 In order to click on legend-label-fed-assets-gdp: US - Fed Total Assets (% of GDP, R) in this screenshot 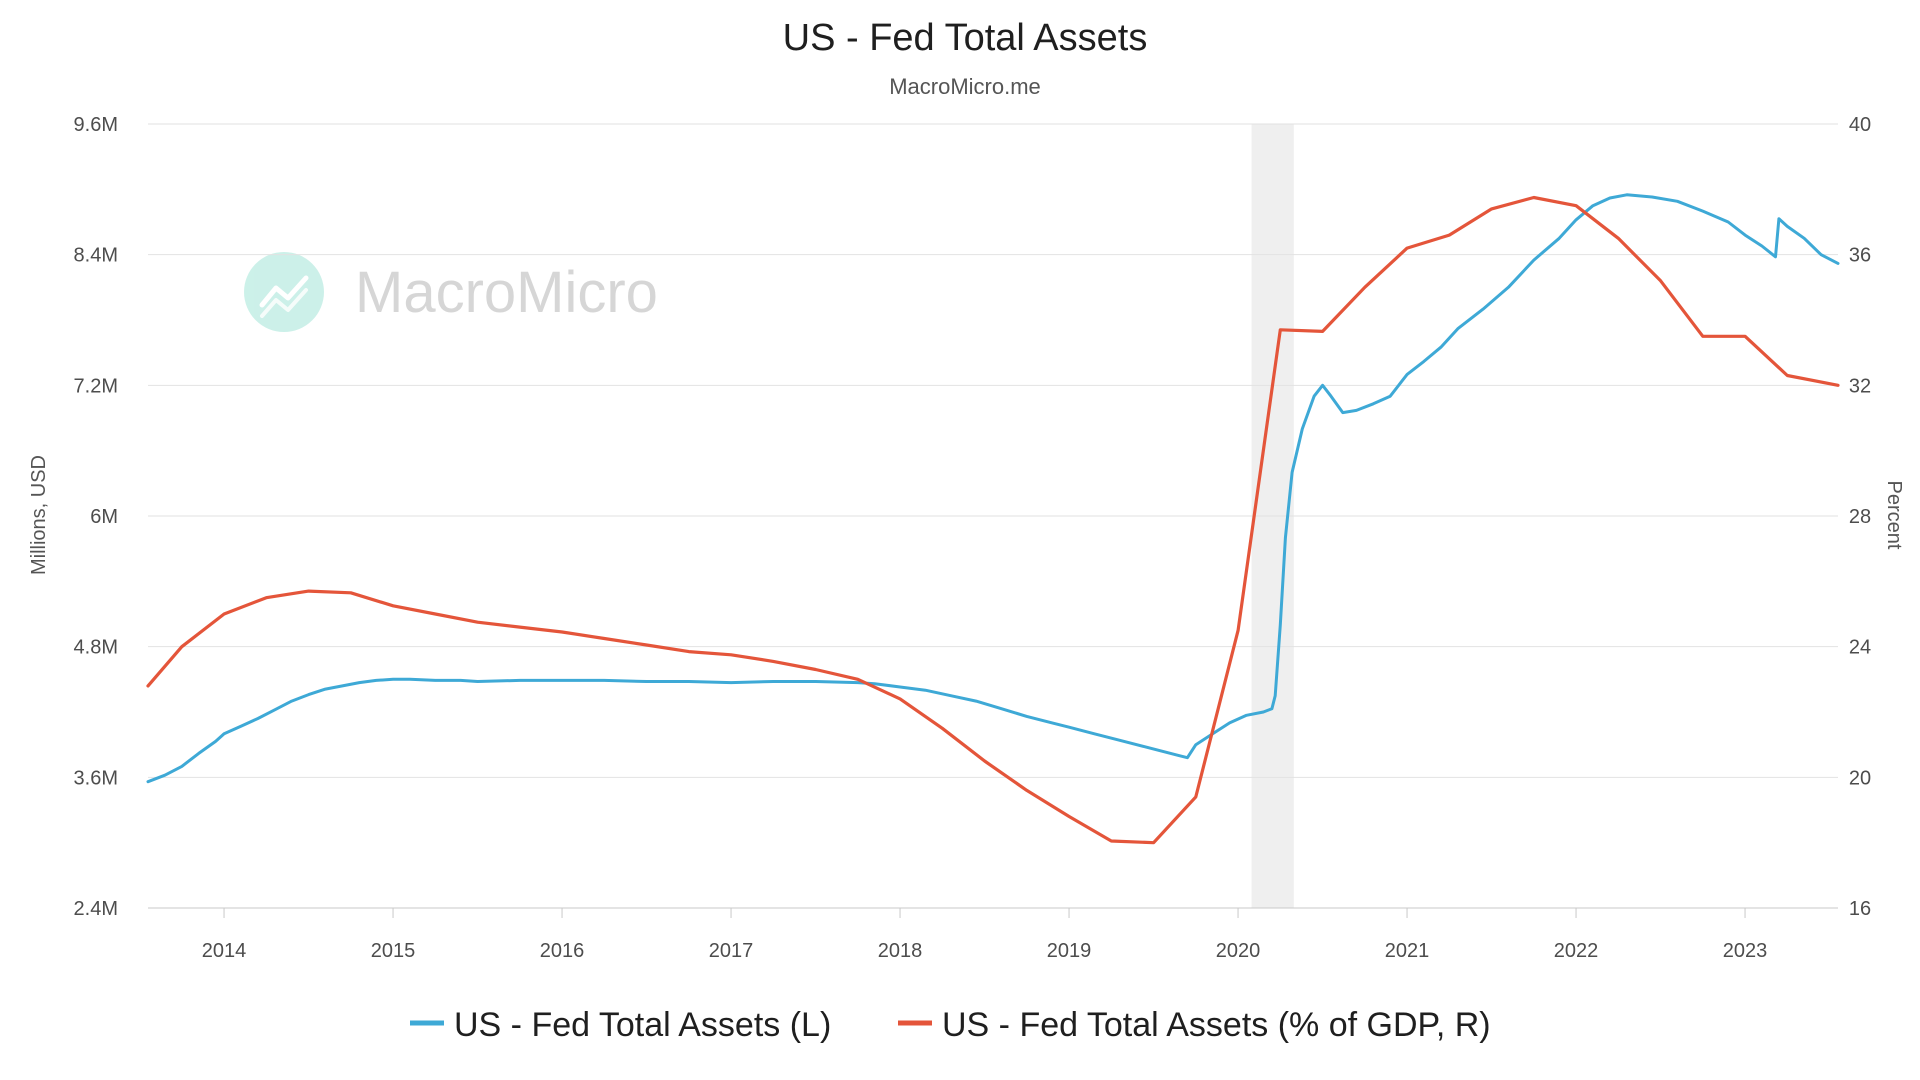, I will do `click(1216, 1025)`.